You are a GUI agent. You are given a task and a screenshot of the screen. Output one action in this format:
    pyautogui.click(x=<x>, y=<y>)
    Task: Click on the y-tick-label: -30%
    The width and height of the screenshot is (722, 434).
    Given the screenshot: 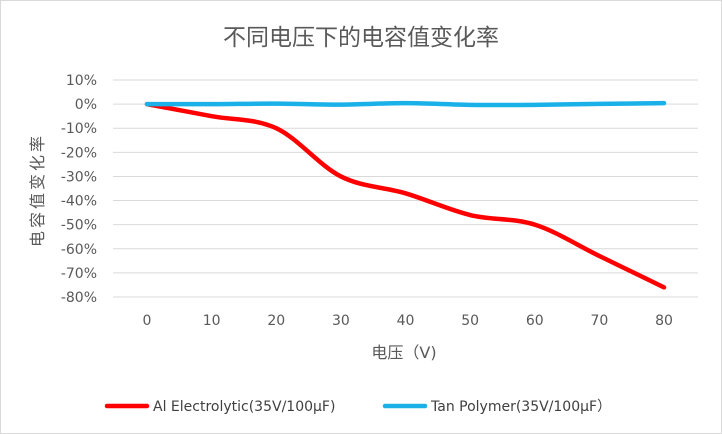 What is the action you would take?
    pyautogui.click(x=79, y=177)
    